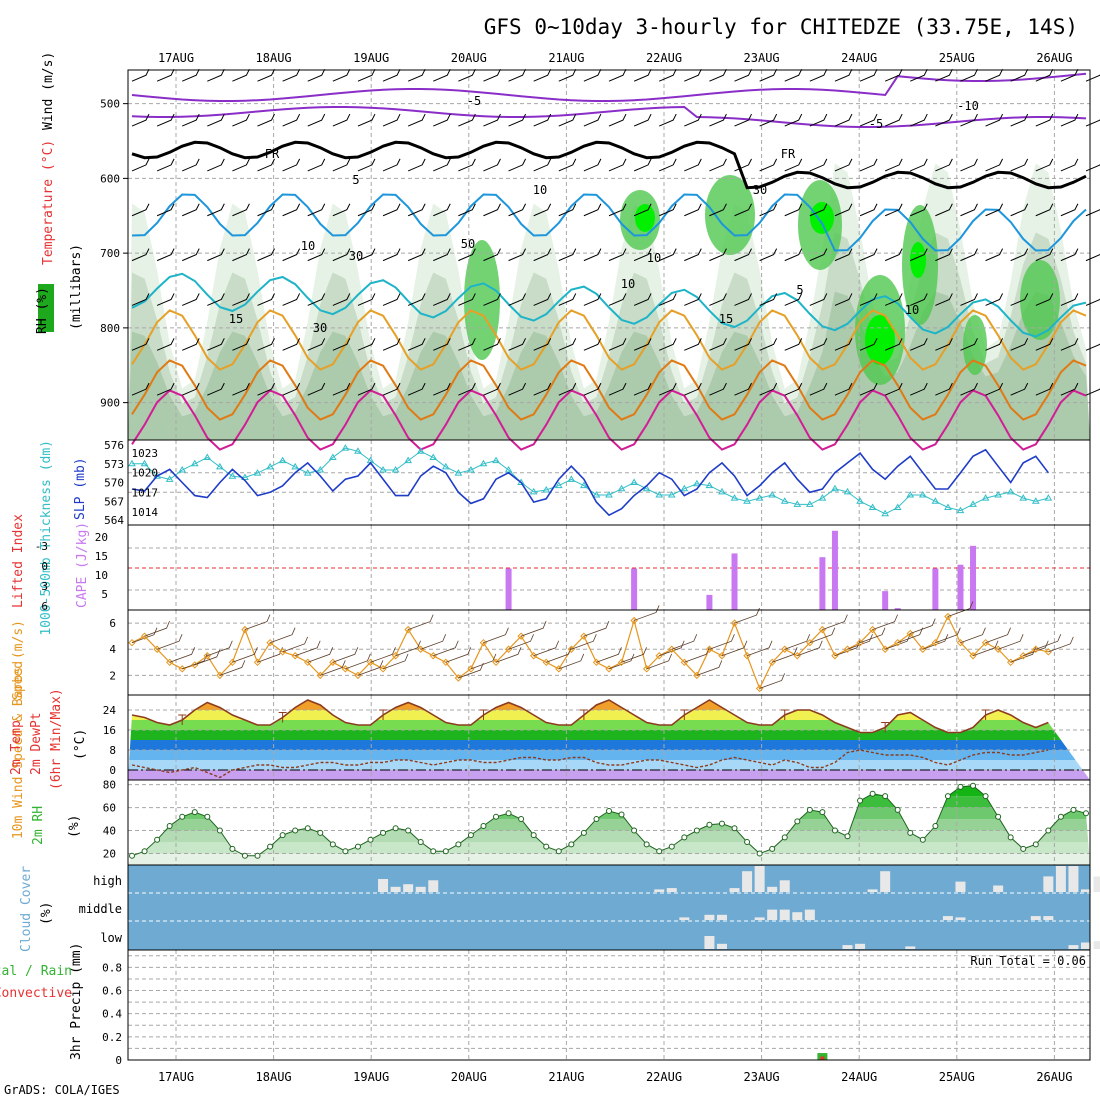 This screenshot has height=1100, width=1100. Describe the element at coordinates (590, 653) in the screenshot. I see `wind-speed-line` at that location.